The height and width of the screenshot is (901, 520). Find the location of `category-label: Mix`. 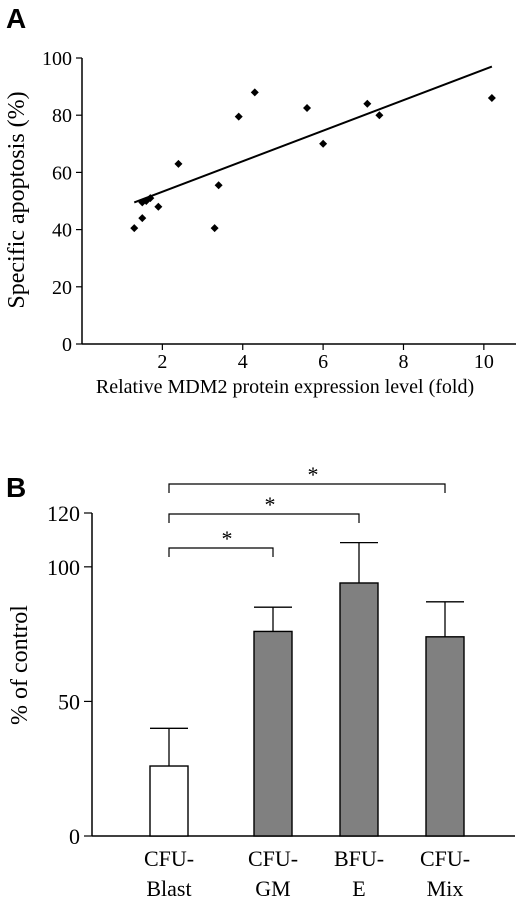

category-label: Mix is located at coordinates (445, 888).